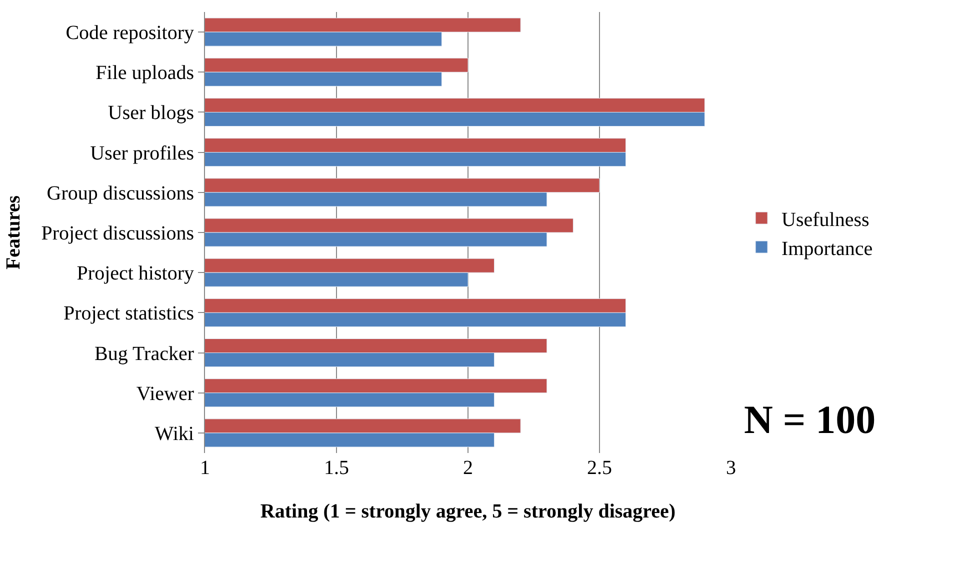  I want to click on y-tick-label: Bug Tracker, so click(144, 353).